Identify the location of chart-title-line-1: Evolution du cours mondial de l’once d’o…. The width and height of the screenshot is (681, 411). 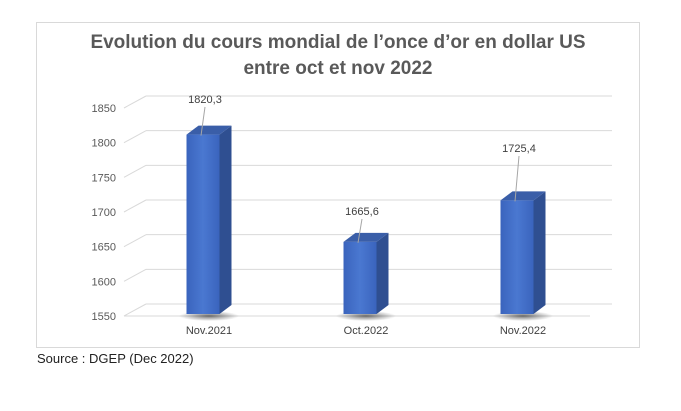
(338, 42).